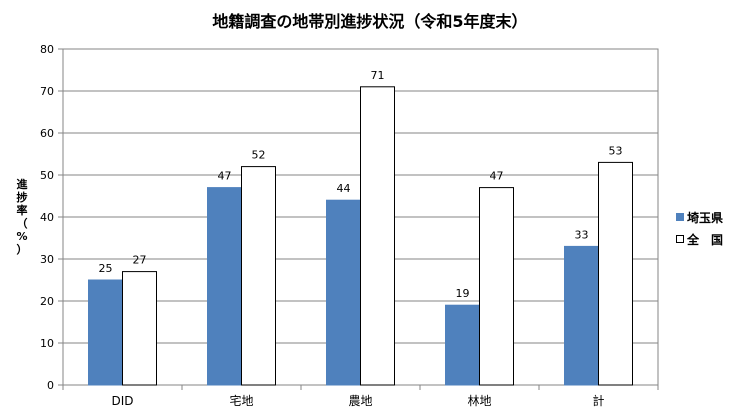  What do you see at coordinates (47, 217) in the screenshot?
I see `y-tick-label: 40` at bounding box center [47, 217].